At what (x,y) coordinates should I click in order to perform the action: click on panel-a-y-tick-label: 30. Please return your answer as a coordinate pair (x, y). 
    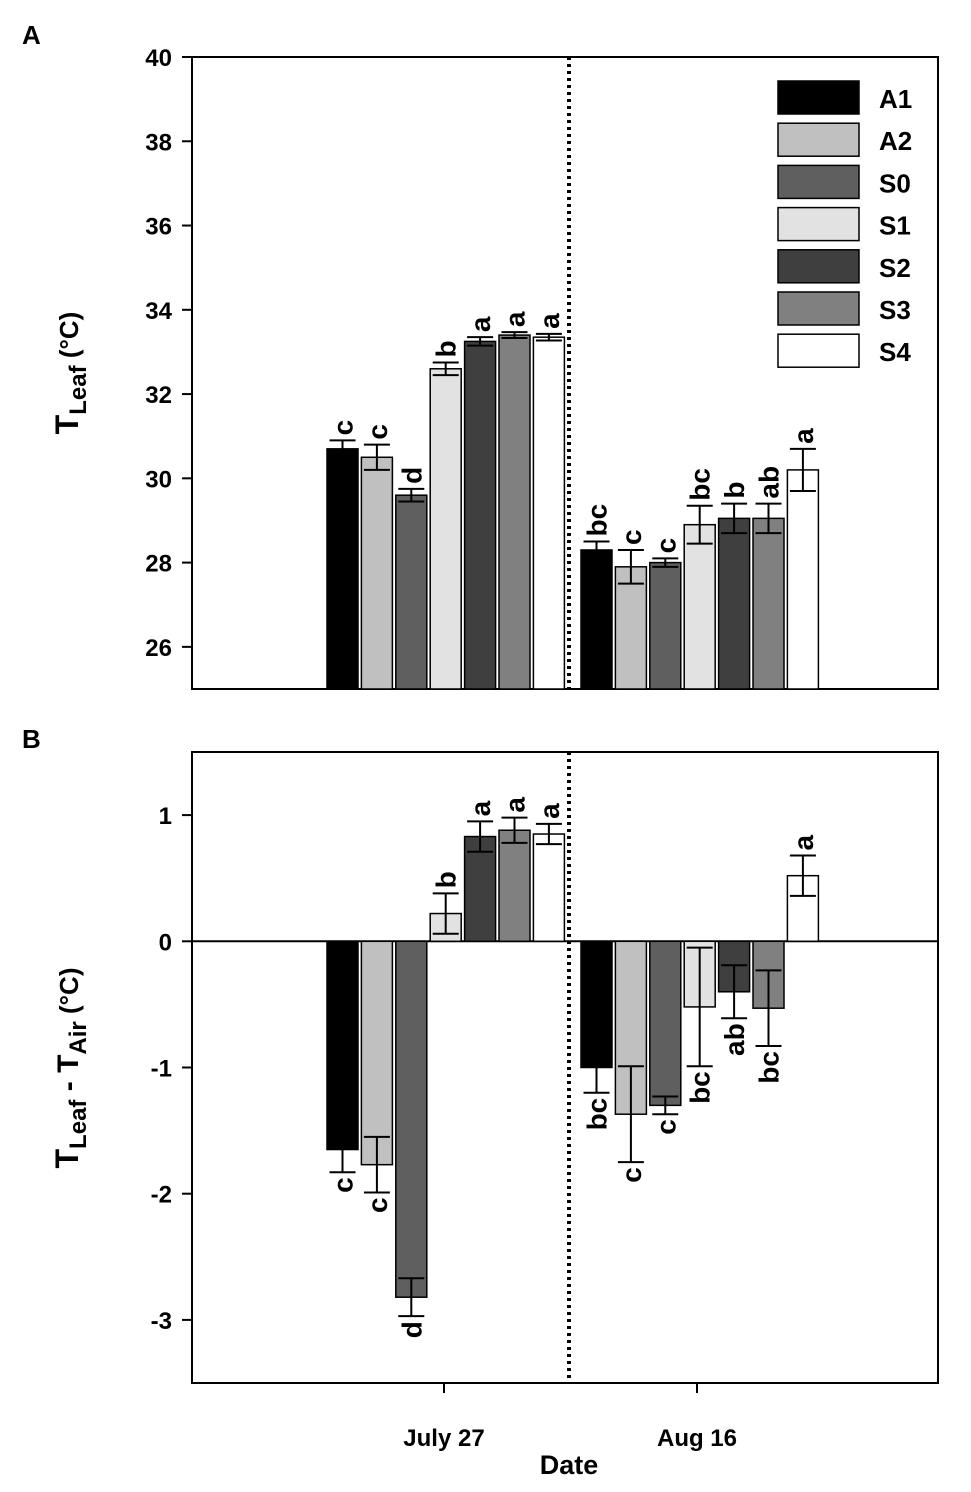
    Looking at the image, I should click on (158, 479).